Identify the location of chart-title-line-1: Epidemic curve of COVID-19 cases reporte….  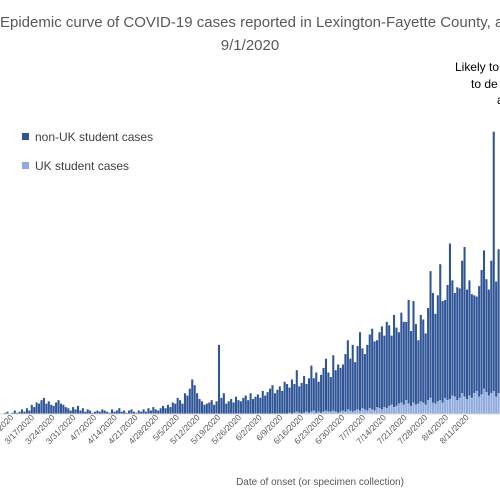
(250, 22).